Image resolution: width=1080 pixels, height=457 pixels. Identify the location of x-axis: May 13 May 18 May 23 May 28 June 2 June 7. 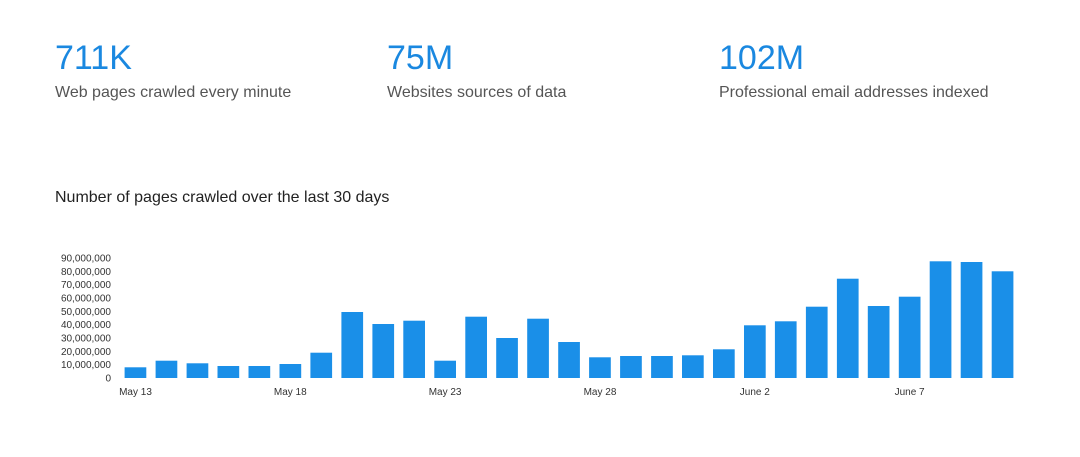
(522, 392).